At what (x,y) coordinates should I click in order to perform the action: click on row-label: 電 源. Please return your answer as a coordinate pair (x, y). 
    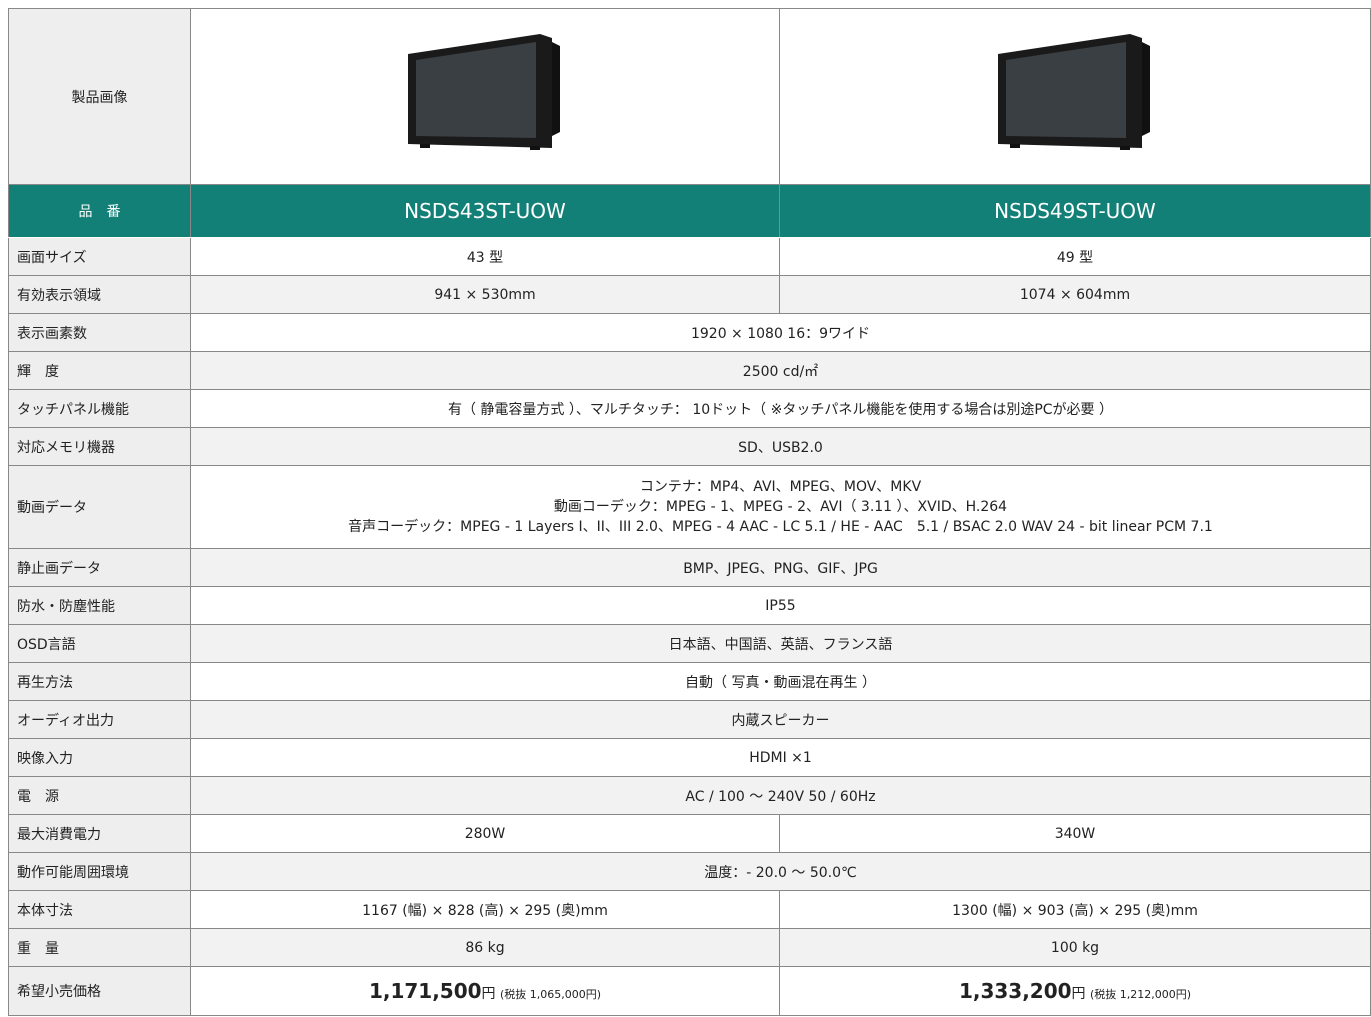
    Looking at the image, I should click on (99, 795).